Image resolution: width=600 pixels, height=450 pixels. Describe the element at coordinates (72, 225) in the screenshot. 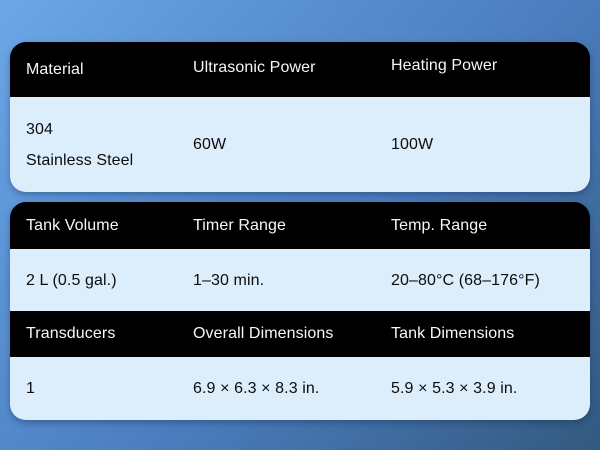

I see `spec-header-tank-volume: Tank Volume` at that location.